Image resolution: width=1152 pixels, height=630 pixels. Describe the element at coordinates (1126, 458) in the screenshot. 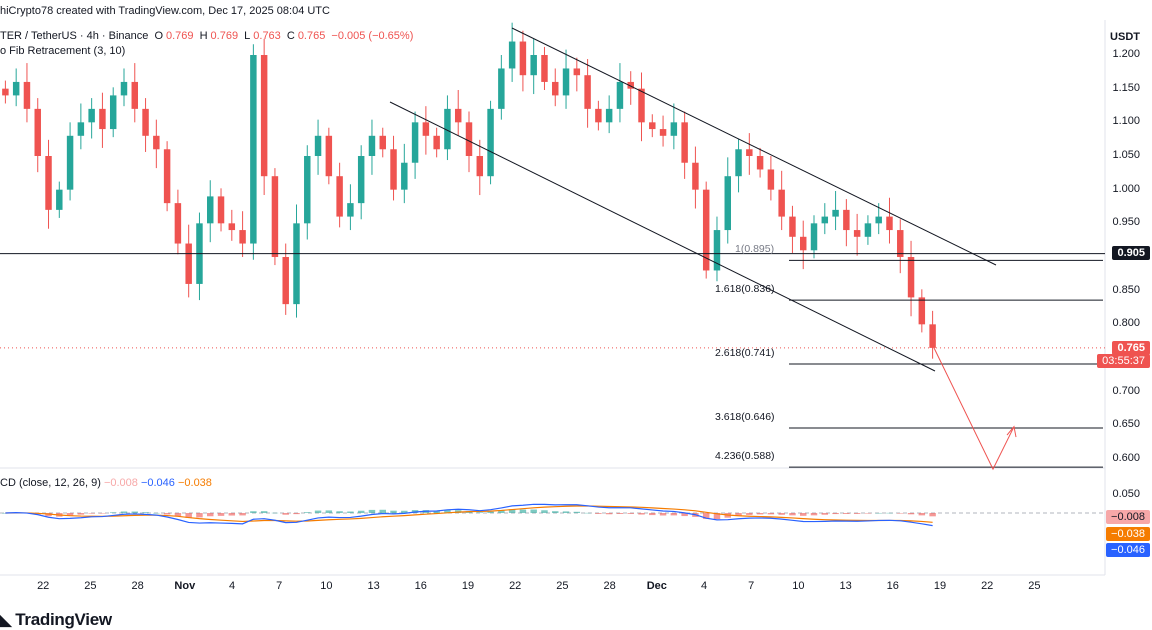

I see `price-tick: 0.600` at that location.